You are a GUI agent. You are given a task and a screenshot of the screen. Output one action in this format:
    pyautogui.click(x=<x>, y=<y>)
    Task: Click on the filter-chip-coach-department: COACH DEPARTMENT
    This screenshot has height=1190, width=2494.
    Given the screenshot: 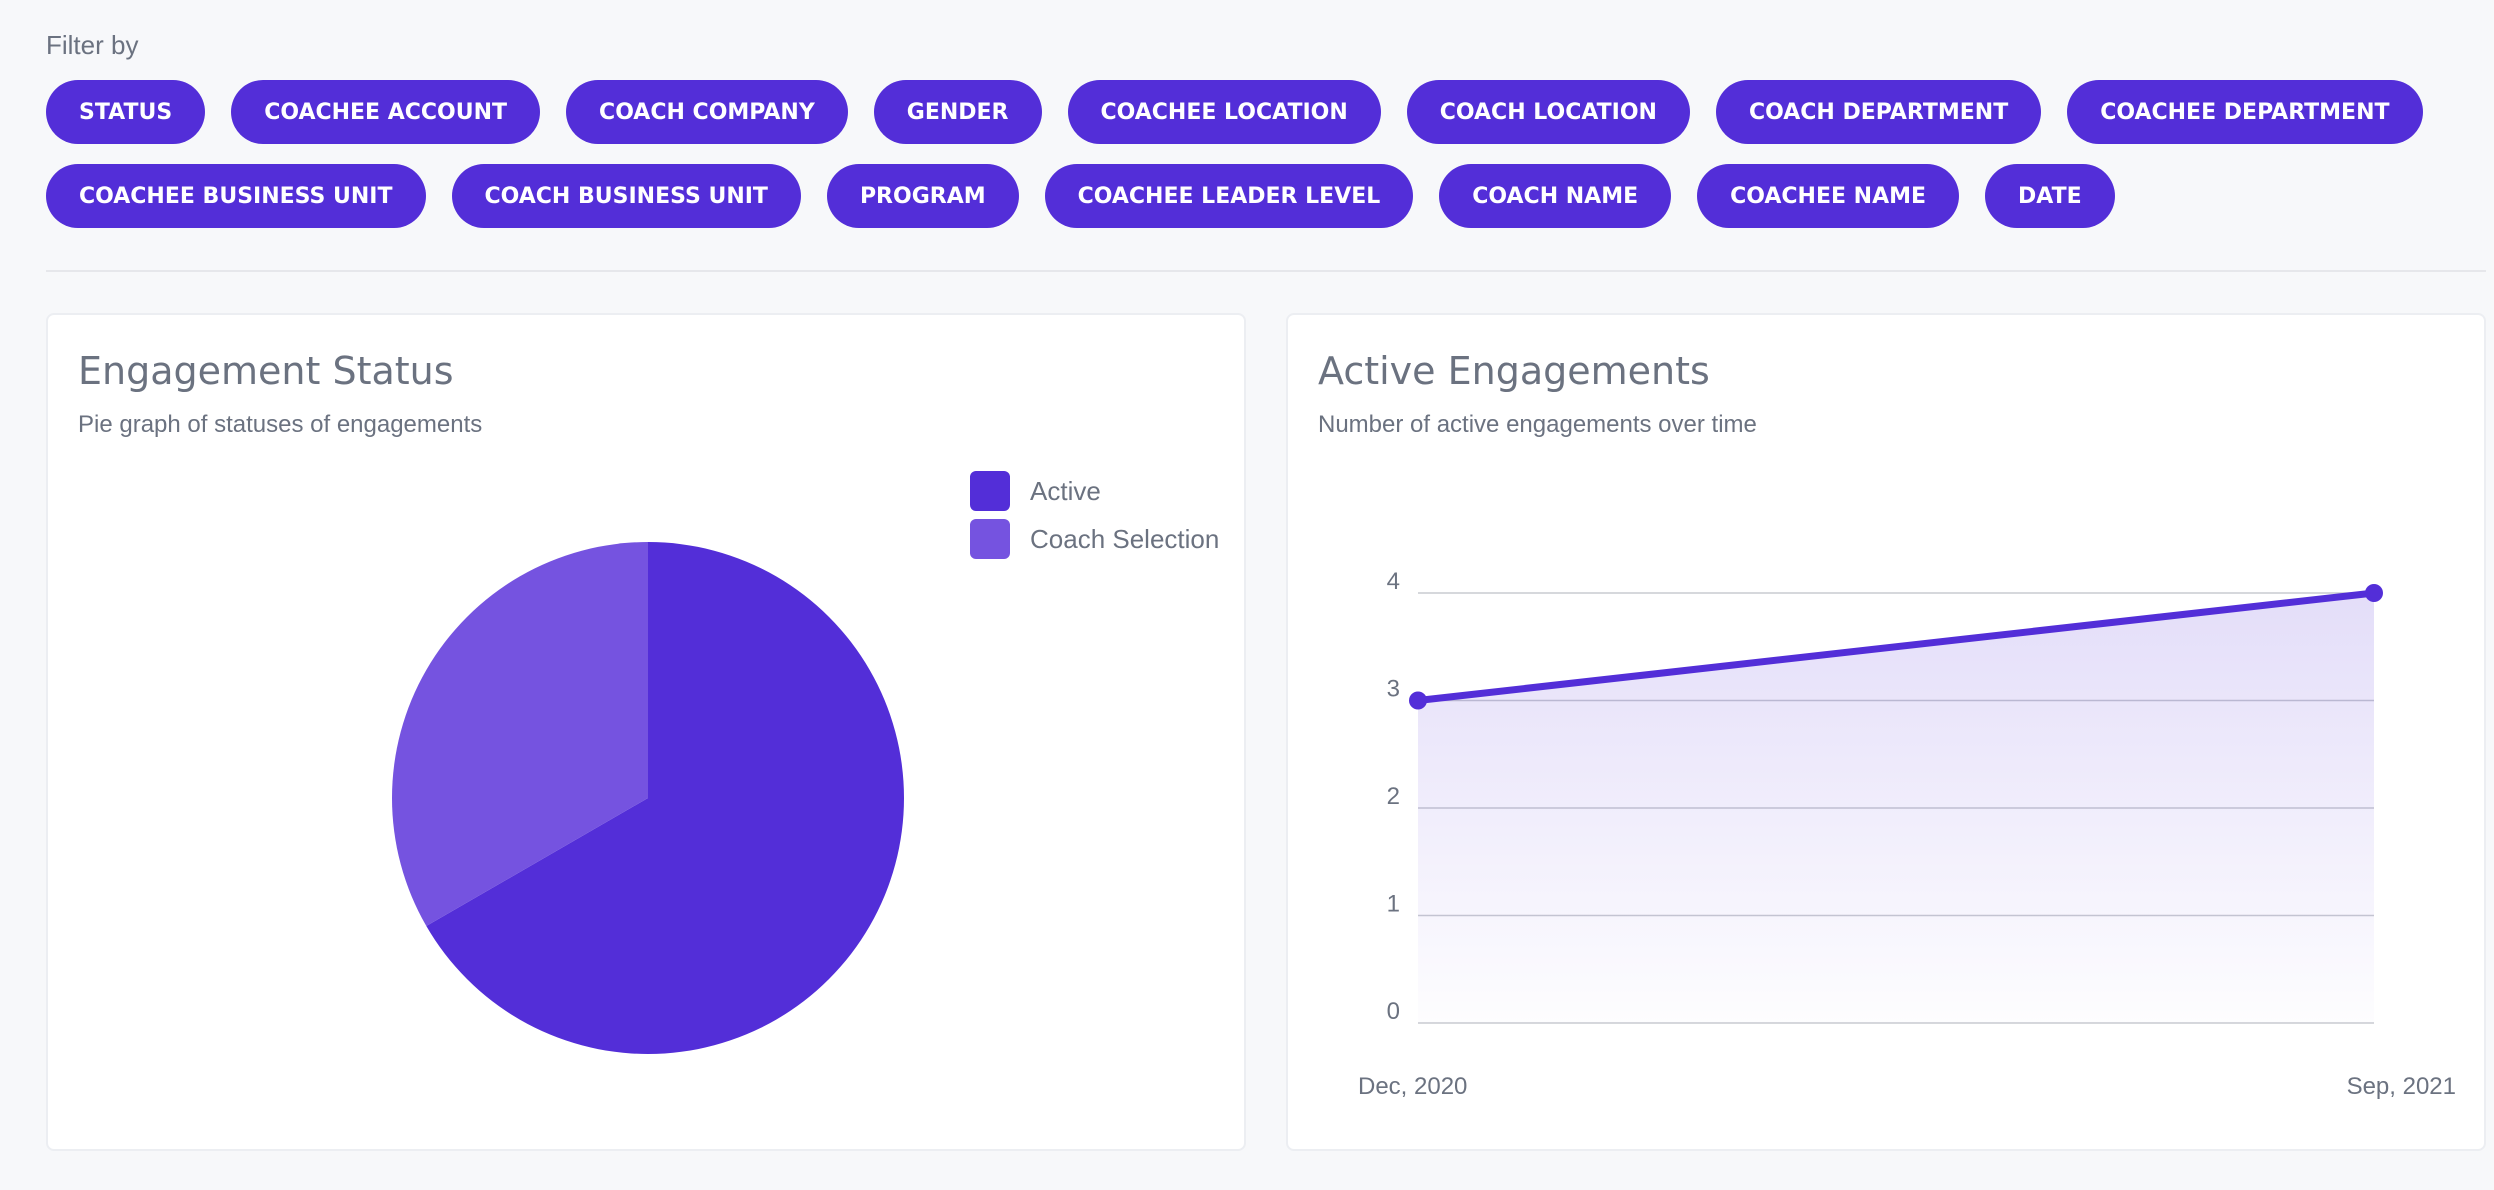 What is the action you would take?
    pyautogui.click(x=1878, y=112)
    